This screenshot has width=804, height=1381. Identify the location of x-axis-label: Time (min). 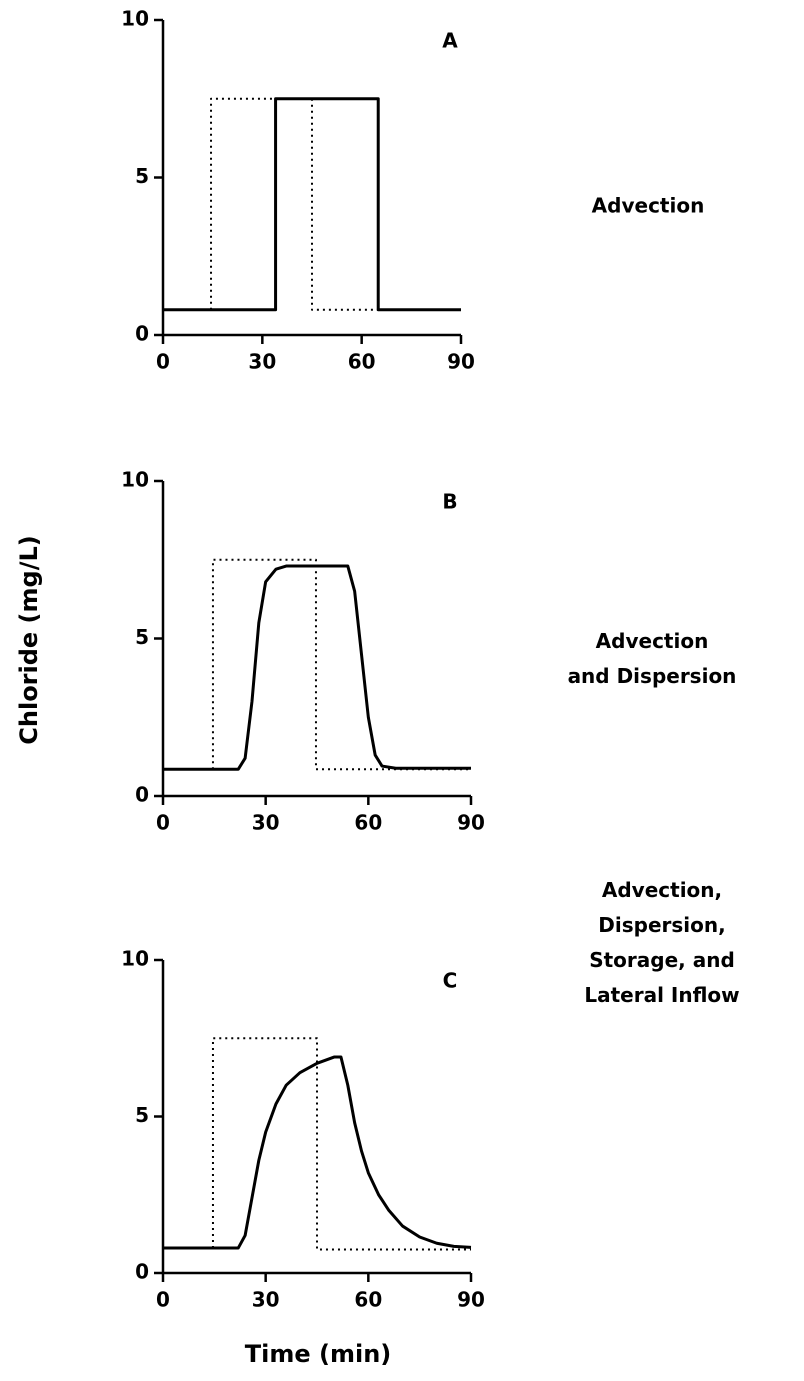
(318, 1354).